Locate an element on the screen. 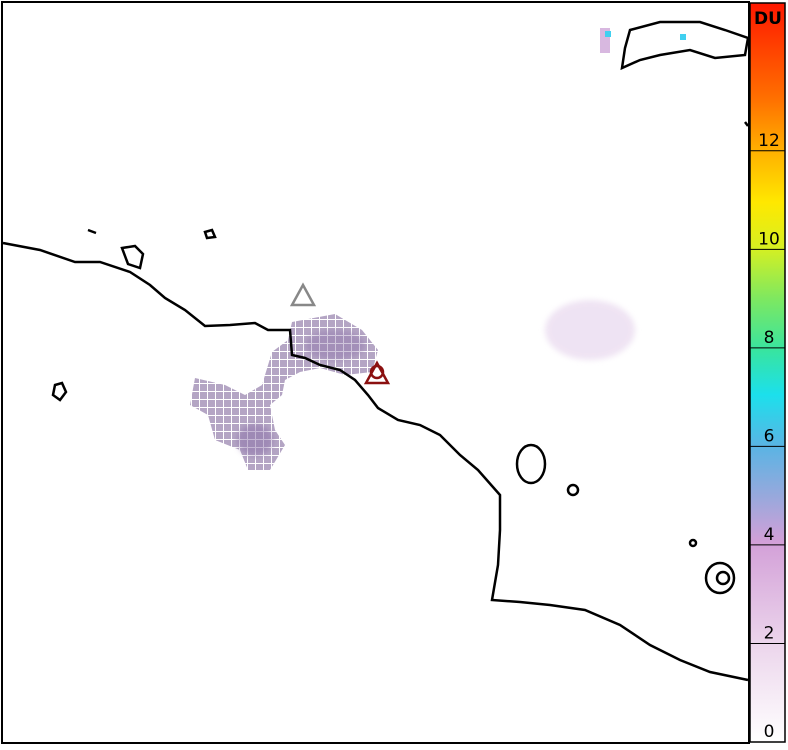 The width and height of the screenshot is (788, 750). colorbar-tick-label: 6 is located at coordinates (769, 436).